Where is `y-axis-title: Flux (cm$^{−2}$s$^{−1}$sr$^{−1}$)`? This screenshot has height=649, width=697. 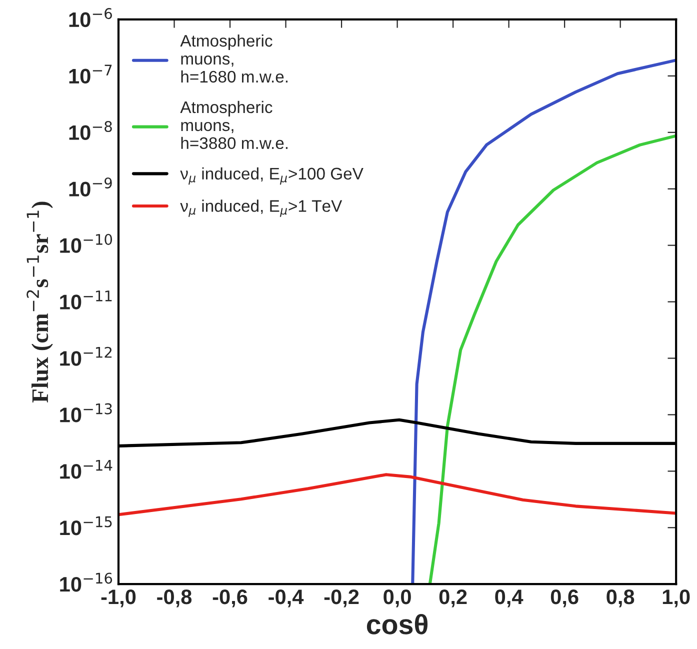
y-axis-title: Flux (cm$^{−2}$s$^{−1}$sr$^{−1}$) is located at coordinates (39, 302).